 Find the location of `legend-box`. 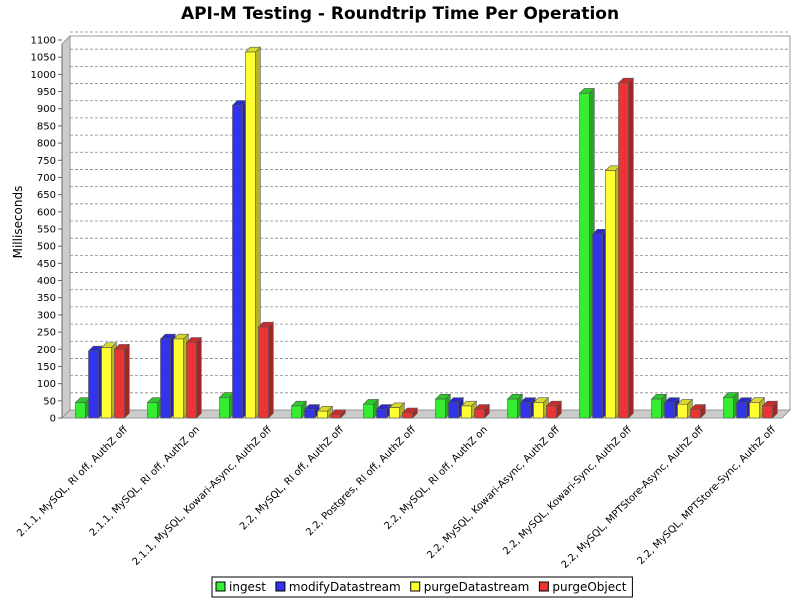

legend-box is located at coordinates (422, 587).